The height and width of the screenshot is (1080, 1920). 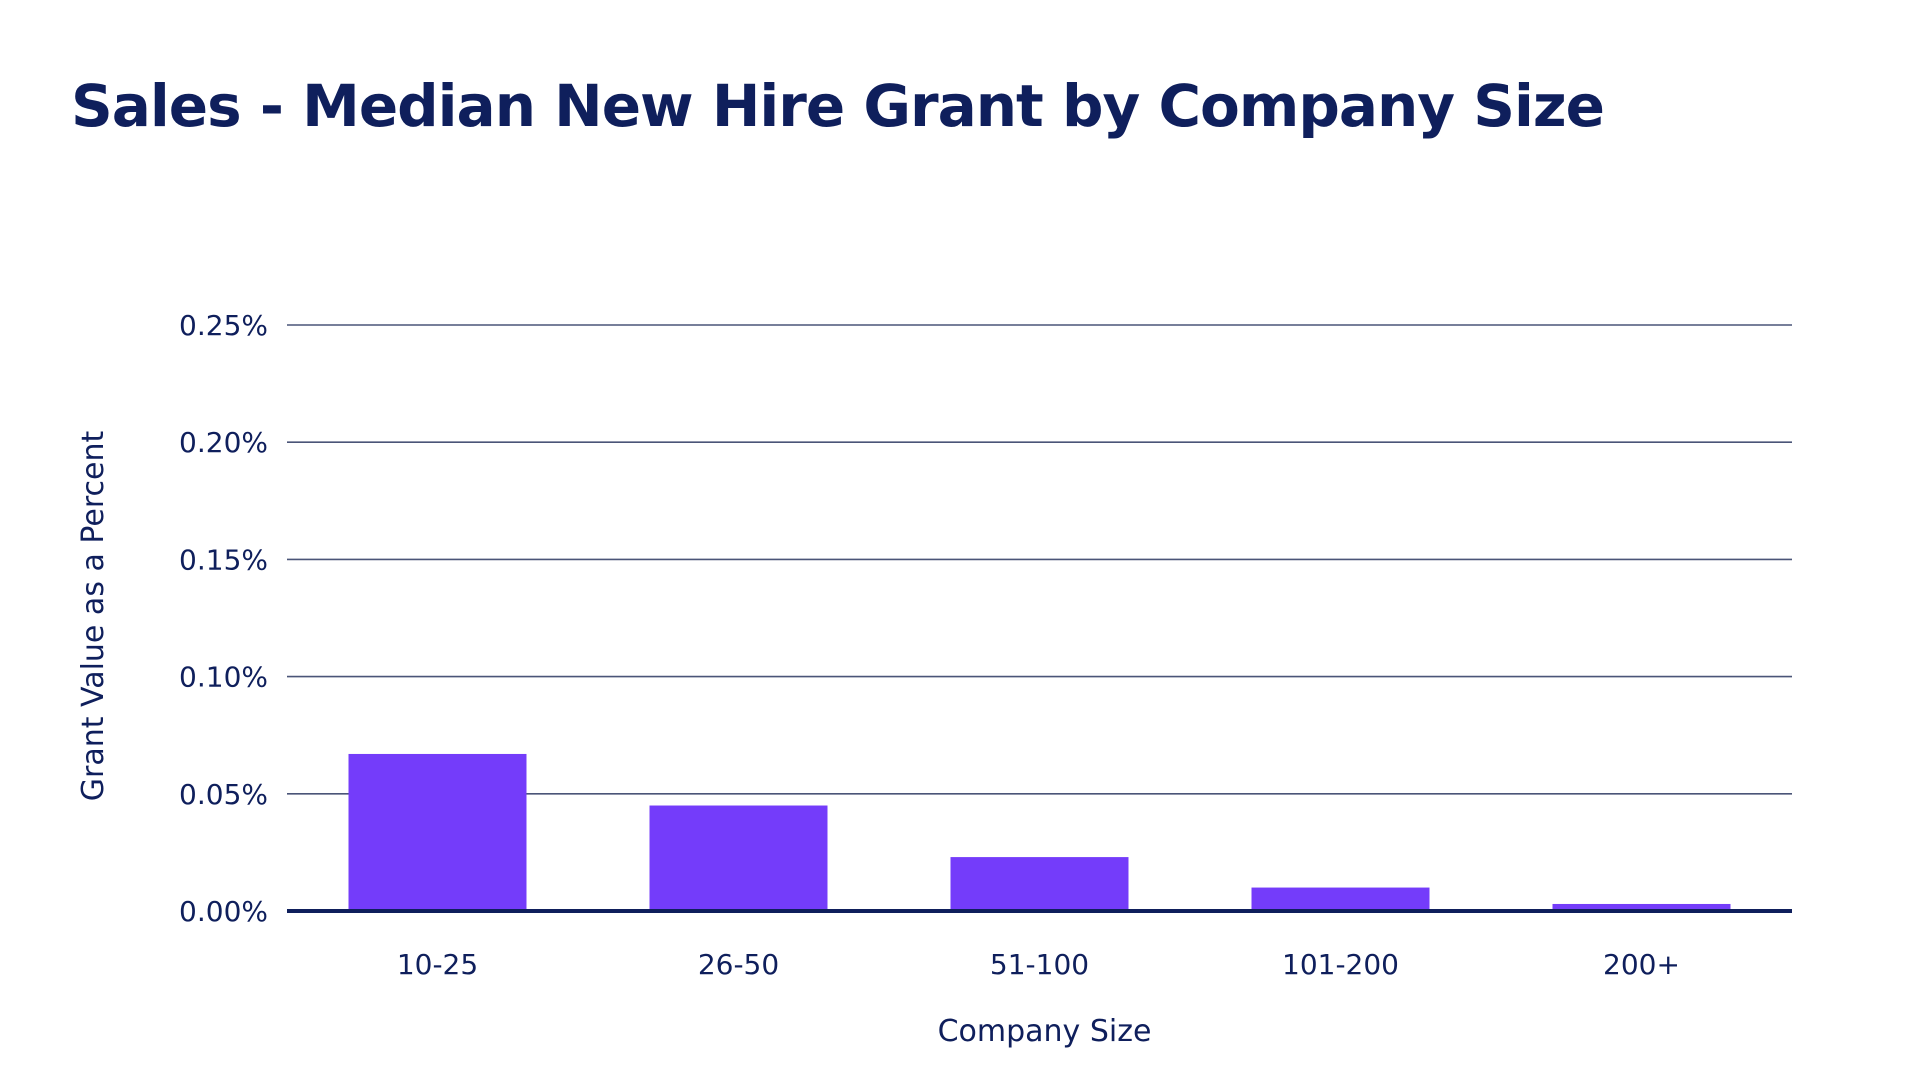 What do you see at coordinates (738, 964) in the screenshot?
I see `x-tick-label: 26-50` at bounding box center [738, 964].